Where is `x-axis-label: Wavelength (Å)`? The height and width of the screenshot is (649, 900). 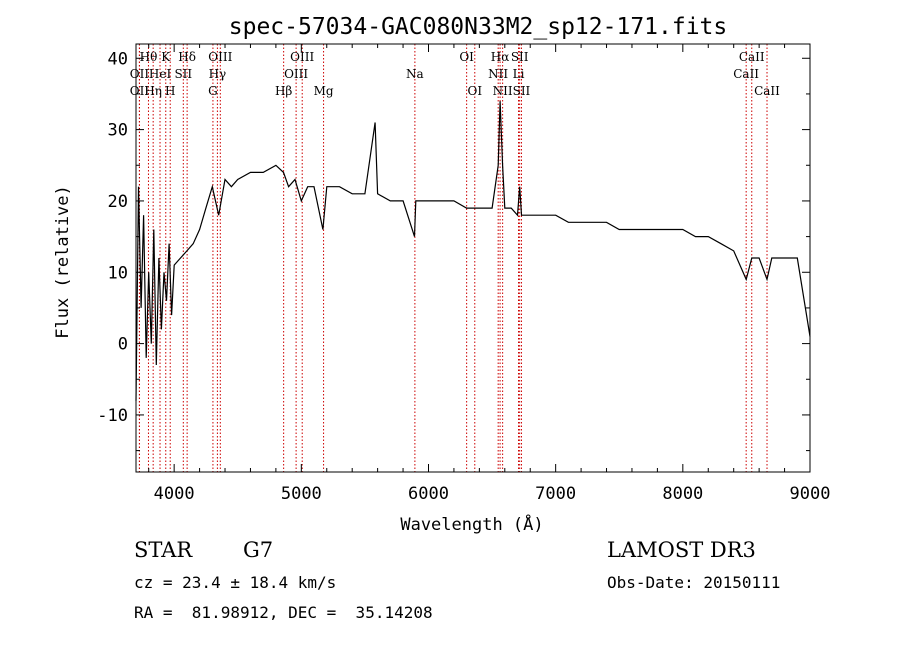 x-axis-label: Wavelength (Å) is located at coordinates (471, 524).